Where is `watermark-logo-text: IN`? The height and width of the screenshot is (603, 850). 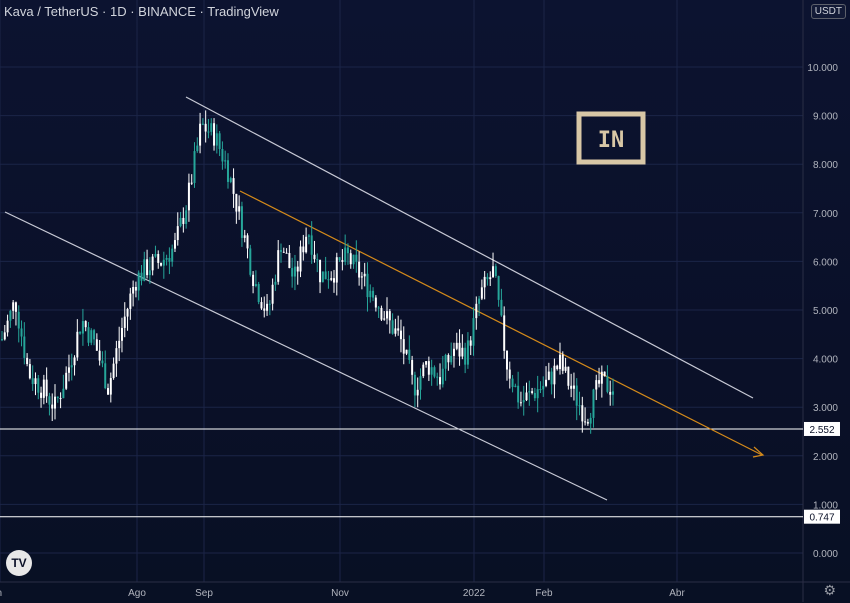 watermark-logo-text: IN is located at coordinates (611, 140).